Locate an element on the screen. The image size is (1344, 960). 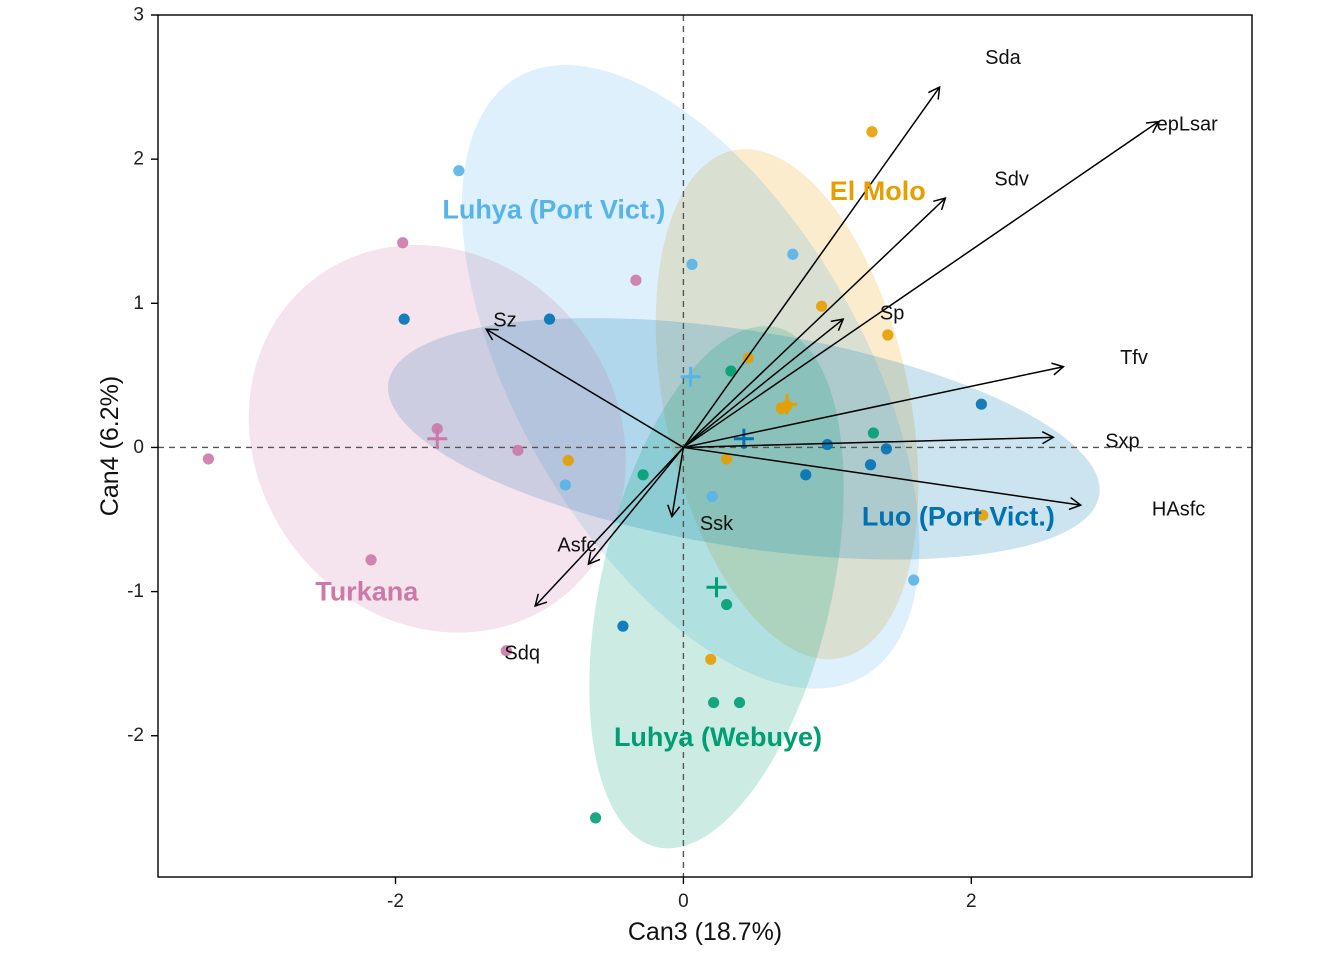
x-tick-label: 0 is located at coordinates (683, 901).